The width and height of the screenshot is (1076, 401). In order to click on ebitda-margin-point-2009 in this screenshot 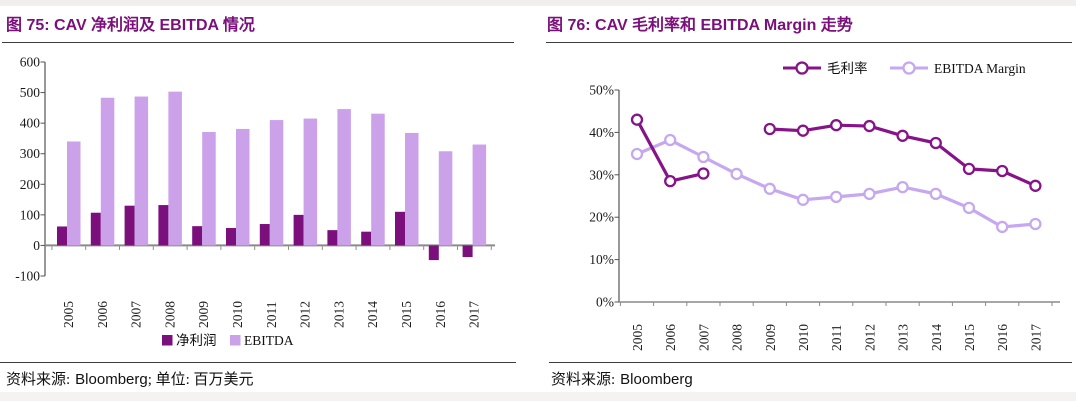, I will do `click(769, 188)`.